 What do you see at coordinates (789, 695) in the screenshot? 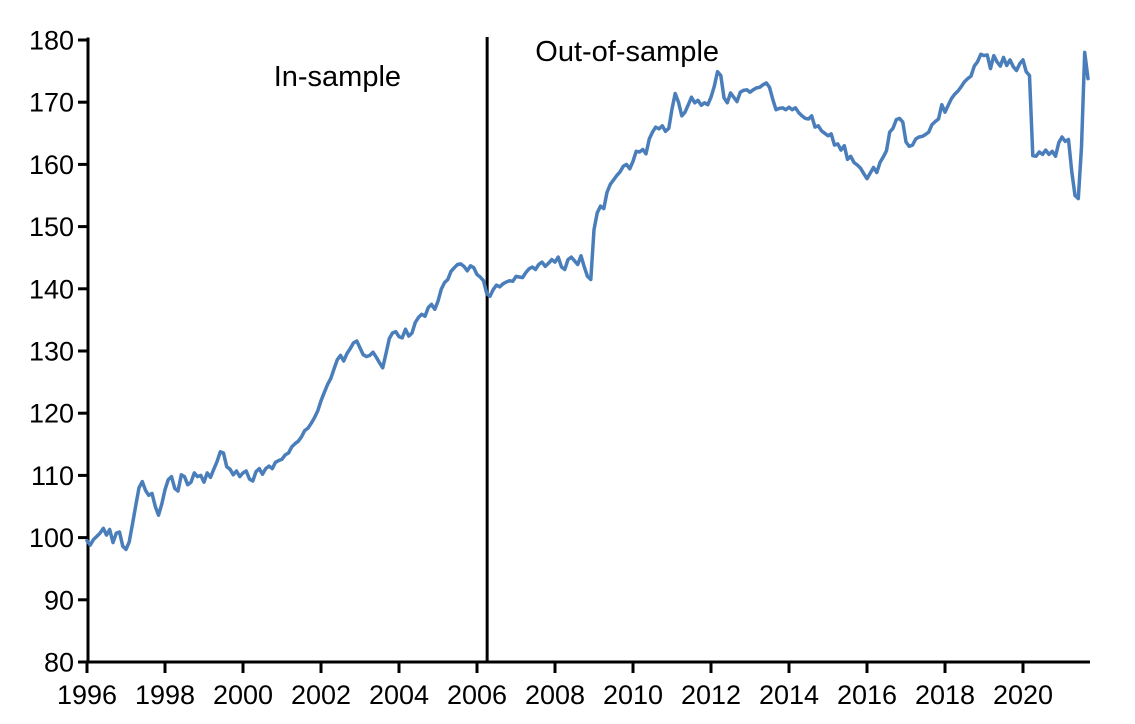
I see `x-tick-label: 2014` at bounding box center [789, 695].